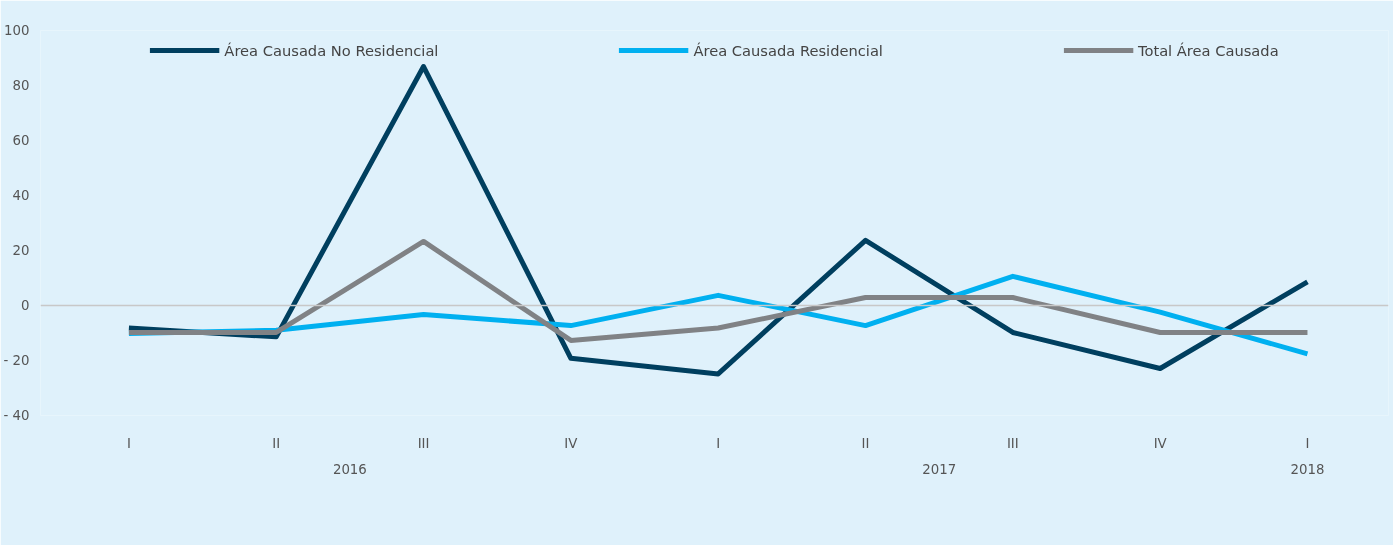 Image resolution: width=1393 pixels, height=545 pixels. Describe the element at coordinates (16, 360) in the screenshot. I see `y-tick-label: - 20` at that location.